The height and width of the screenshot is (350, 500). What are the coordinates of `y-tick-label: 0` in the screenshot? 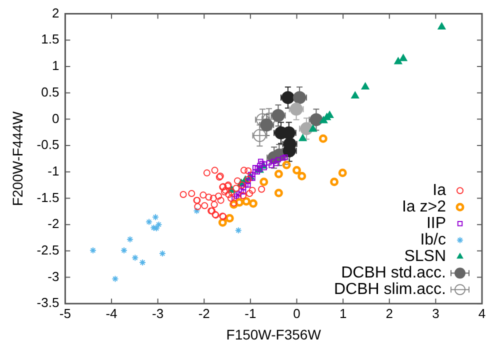 It's located at (56, 118).